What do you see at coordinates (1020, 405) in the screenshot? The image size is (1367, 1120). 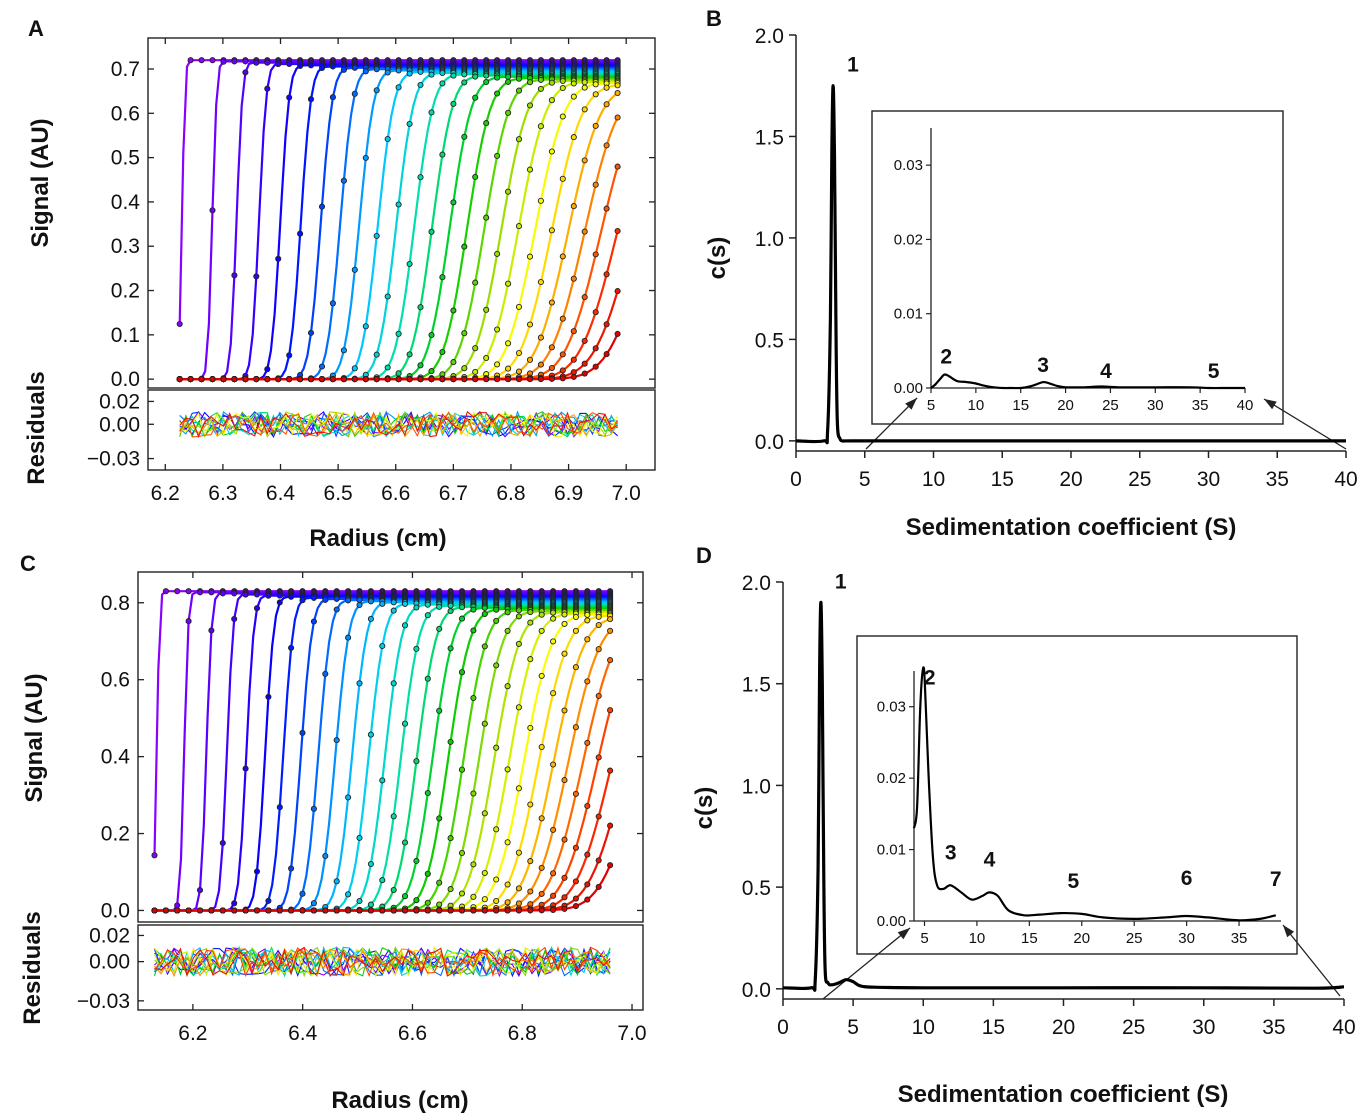 I see `inset-x-tick-label: 15` at bounding box center [1020, 405].